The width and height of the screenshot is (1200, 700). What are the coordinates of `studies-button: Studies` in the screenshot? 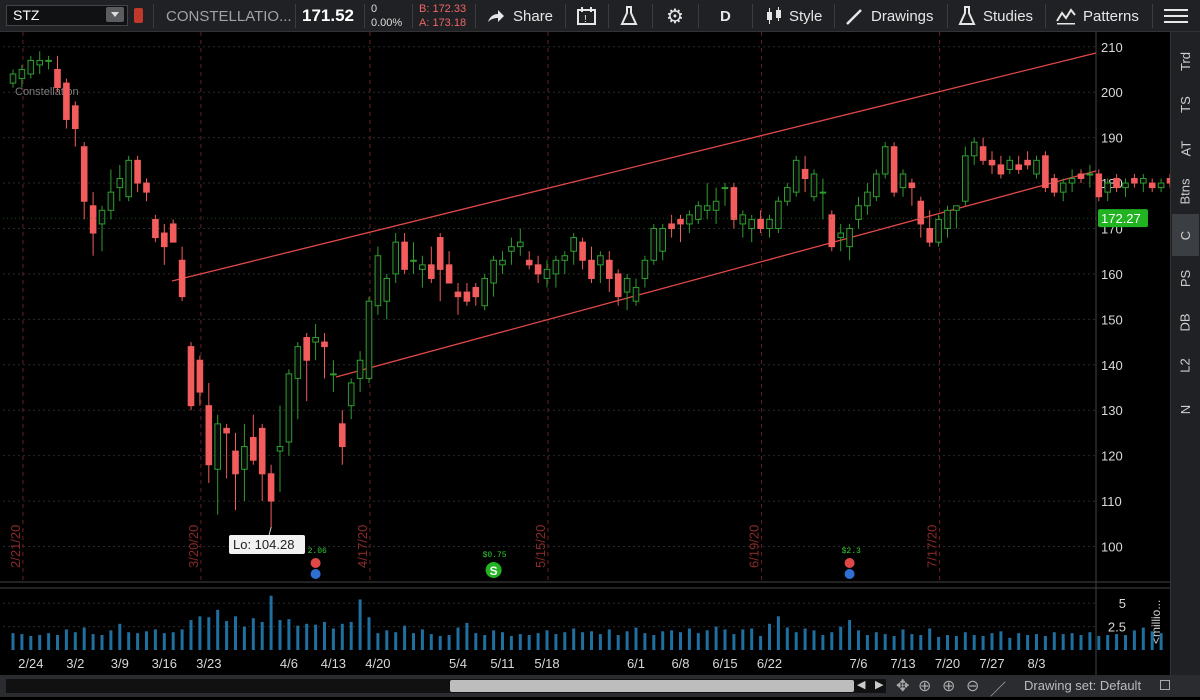 It's located at (995, 16).